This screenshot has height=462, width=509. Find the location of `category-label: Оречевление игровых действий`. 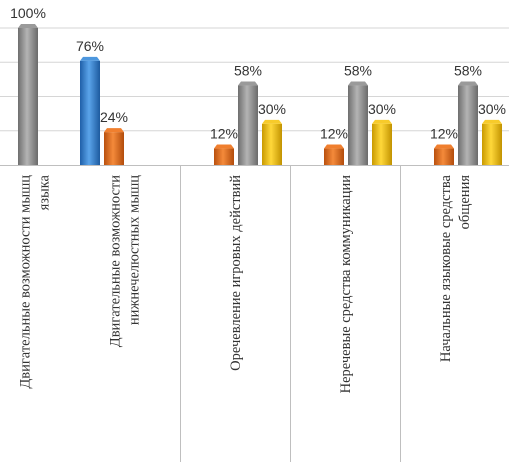

category-label: Оречевление игровых действий is located at coordinates (236, 273).